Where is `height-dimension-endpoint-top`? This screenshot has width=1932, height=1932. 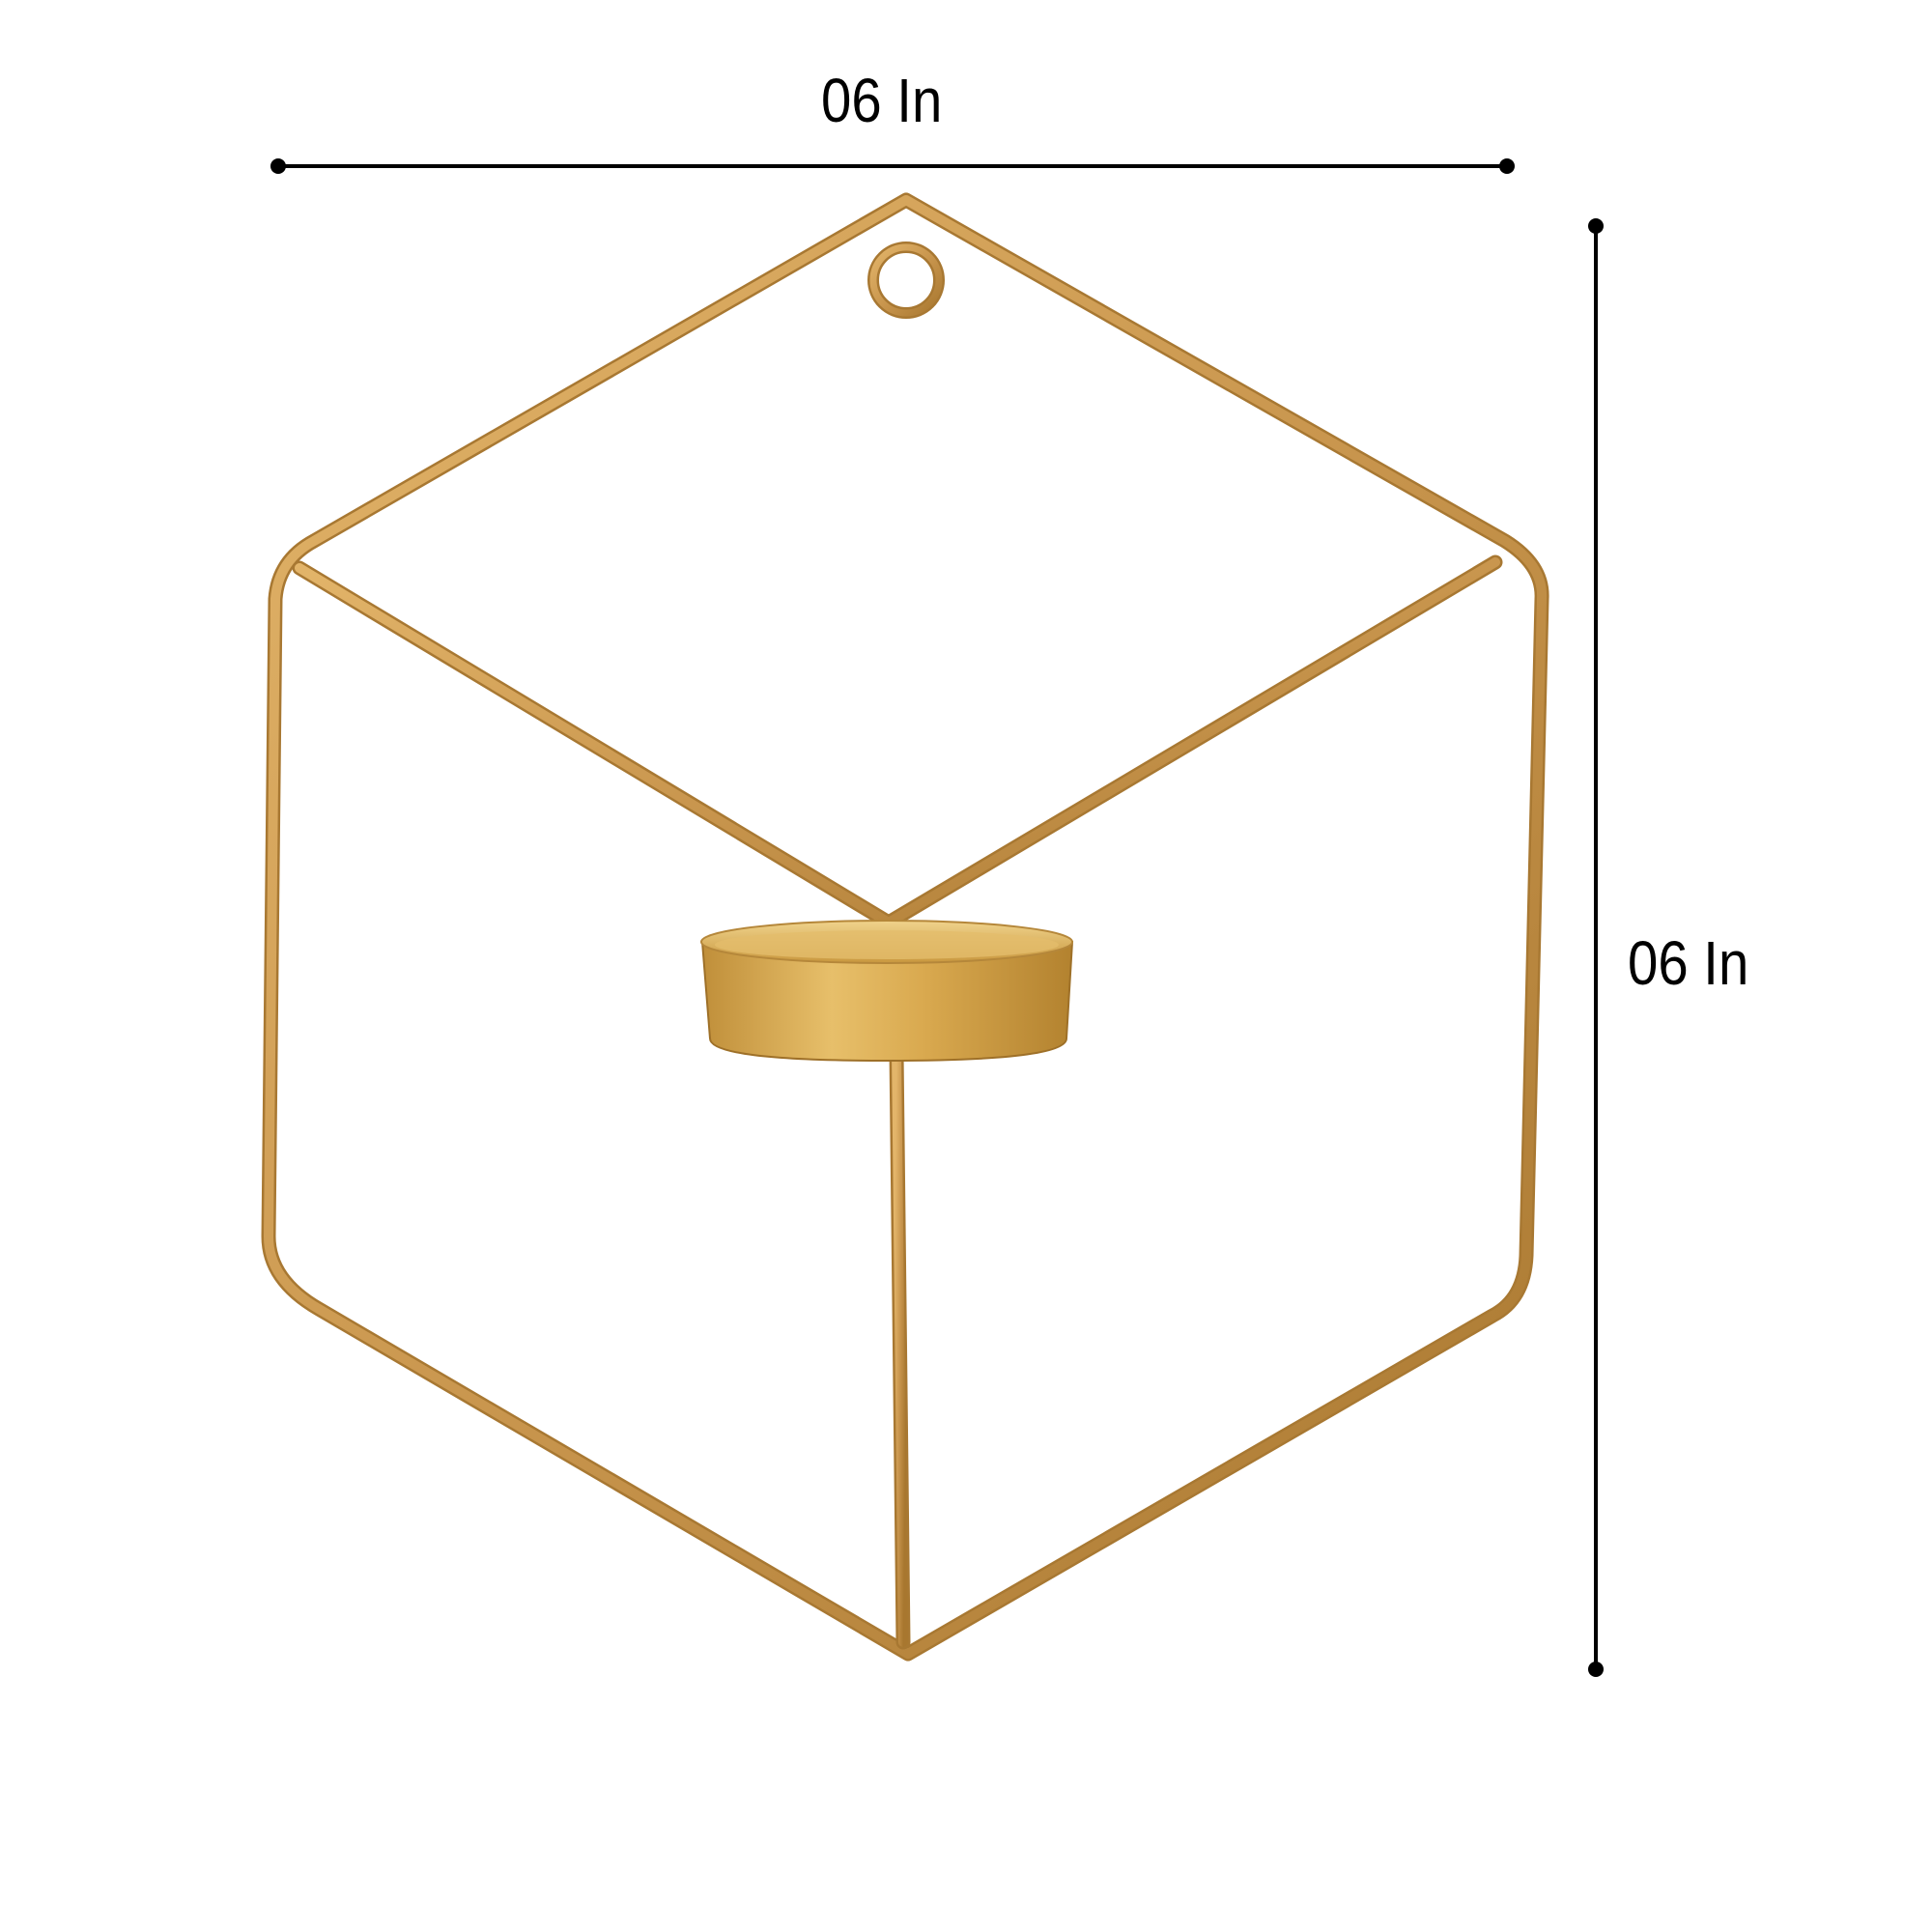 height-dimension-endpoint-top is located at coordinates (1596, 226).